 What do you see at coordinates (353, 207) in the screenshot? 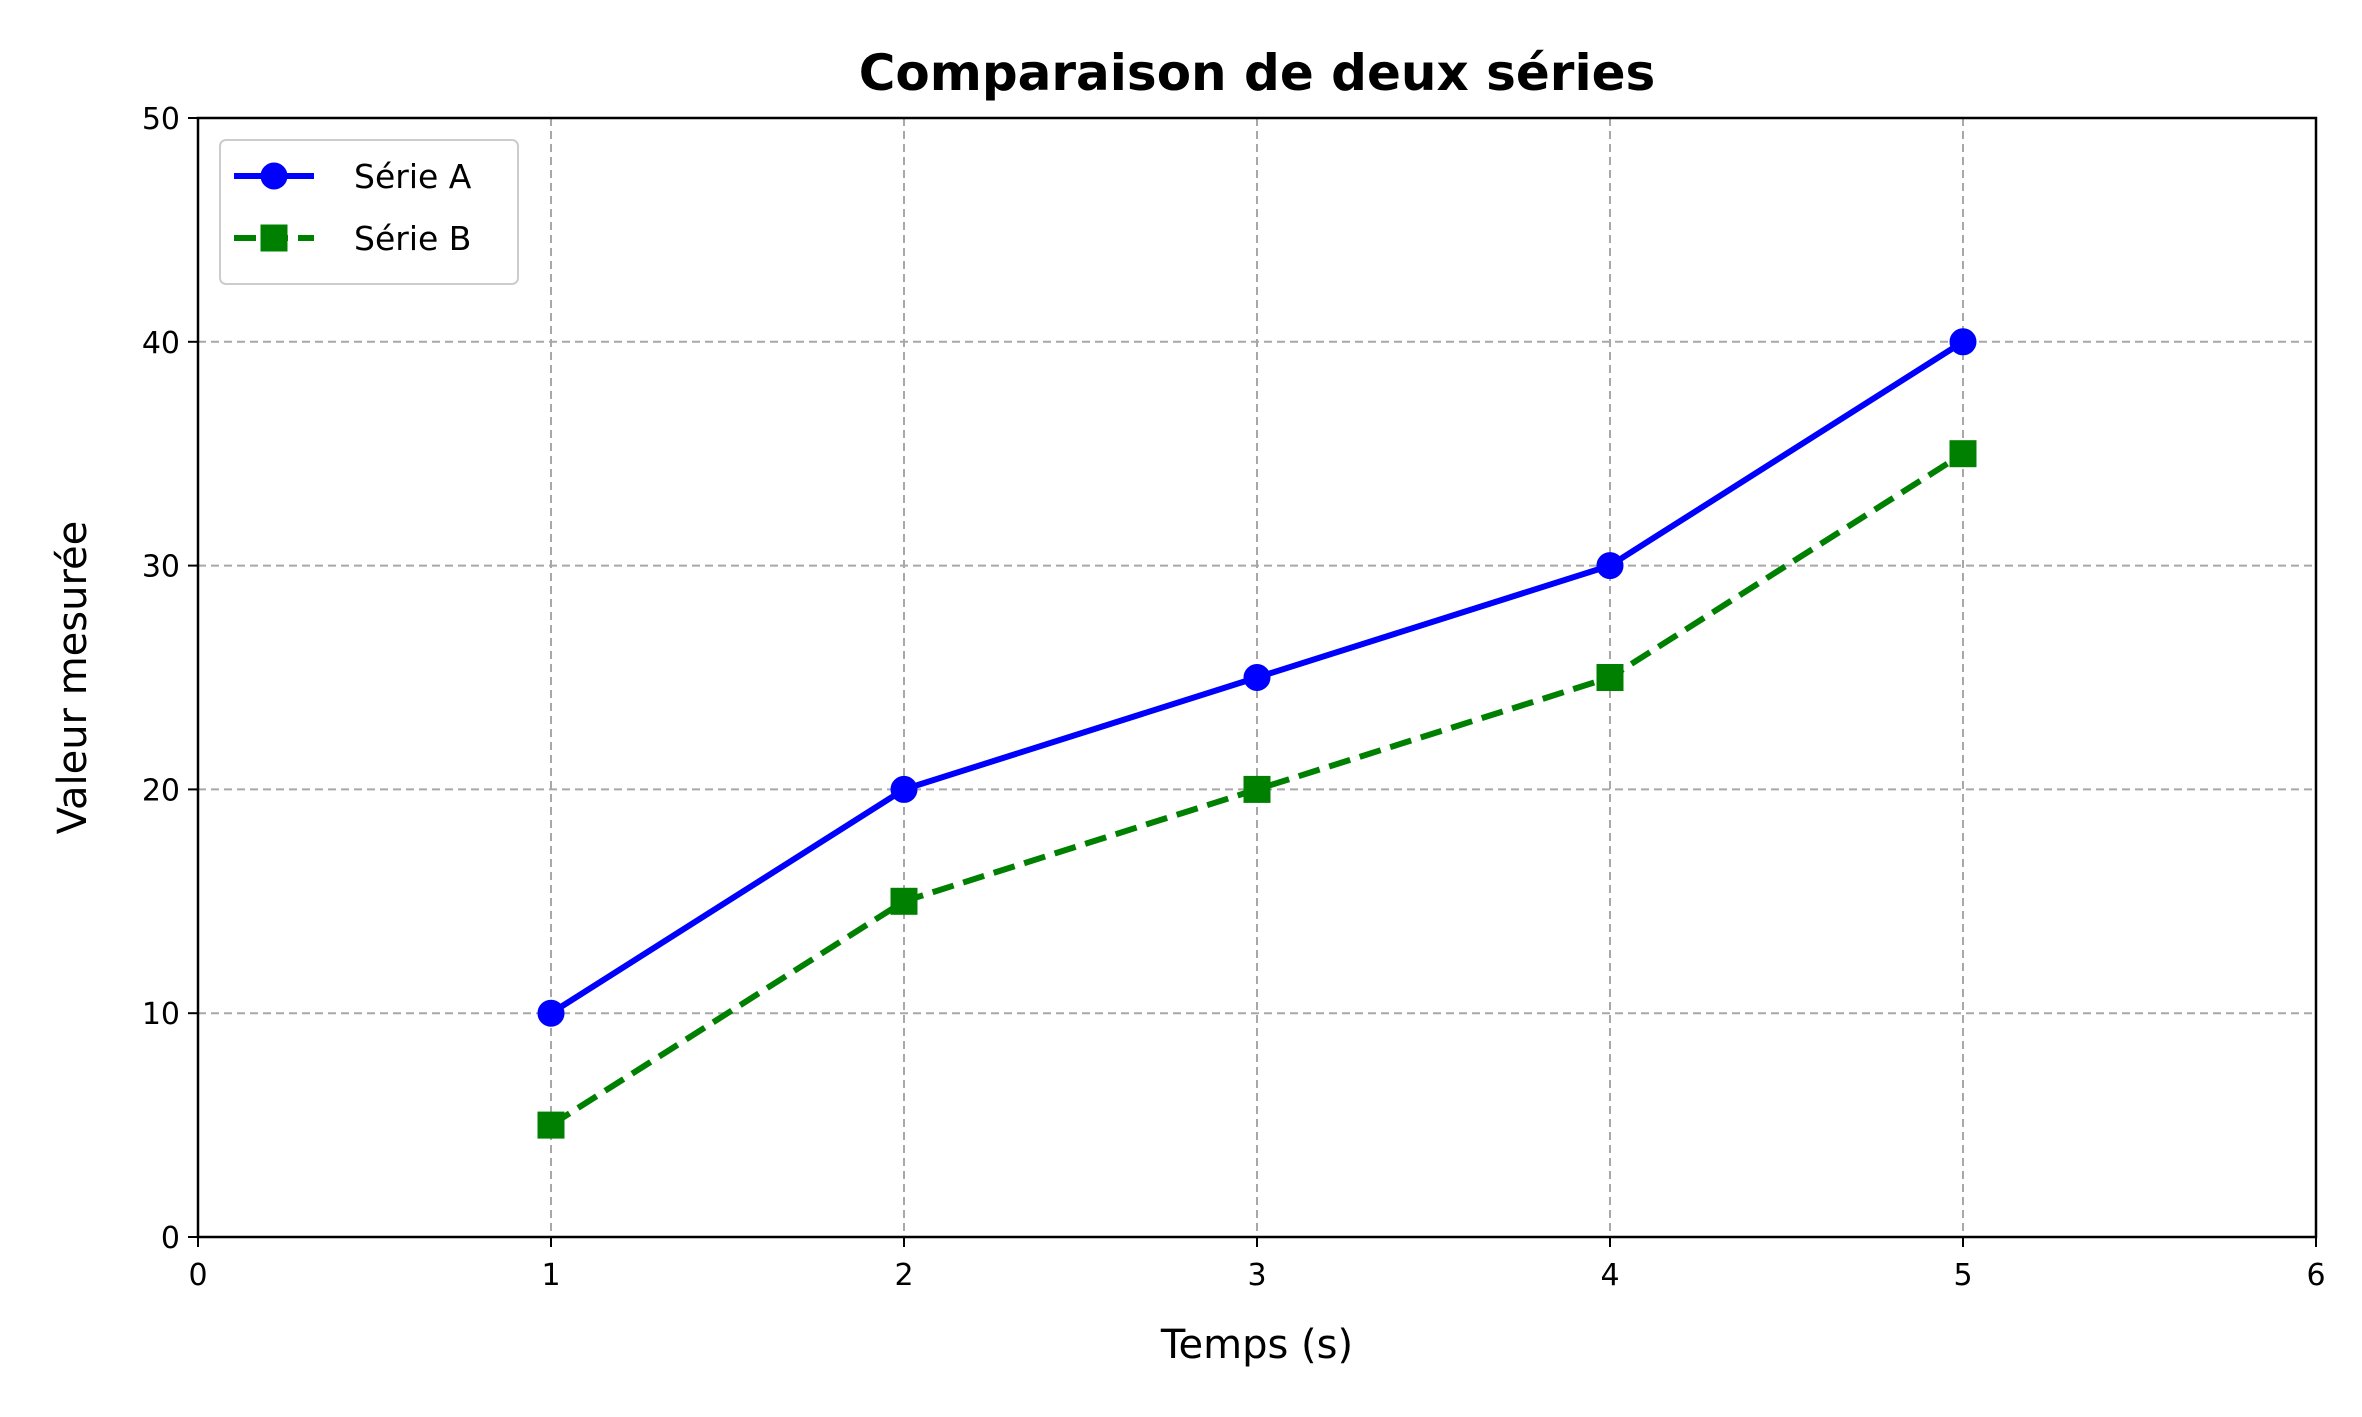
I see `legend-entries: Série A Série B` at bounding box center [353, 207].